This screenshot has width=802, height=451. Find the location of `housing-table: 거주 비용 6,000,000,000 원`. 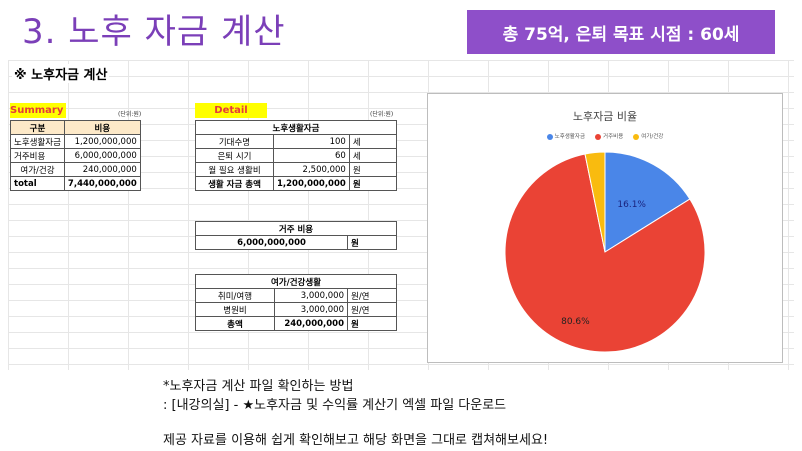

housing-table: 거주 비용 6,000,000,000 원 is located at coordinates (296, 235).